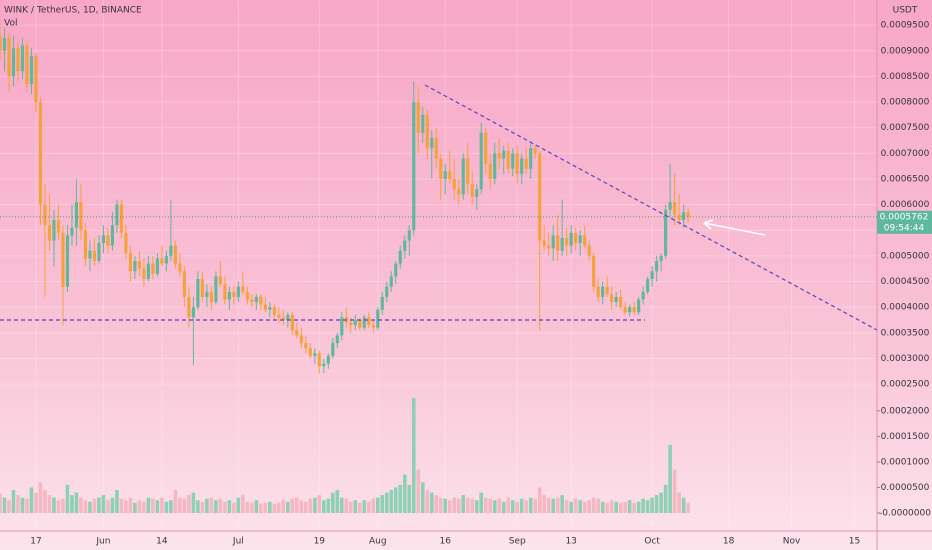 The height and width of the screenshot is (550, 932). What do you see at coordinates (35, 542) in the screenshot?
I see `x-tick-label: 17` at bounding box center [35, 542].